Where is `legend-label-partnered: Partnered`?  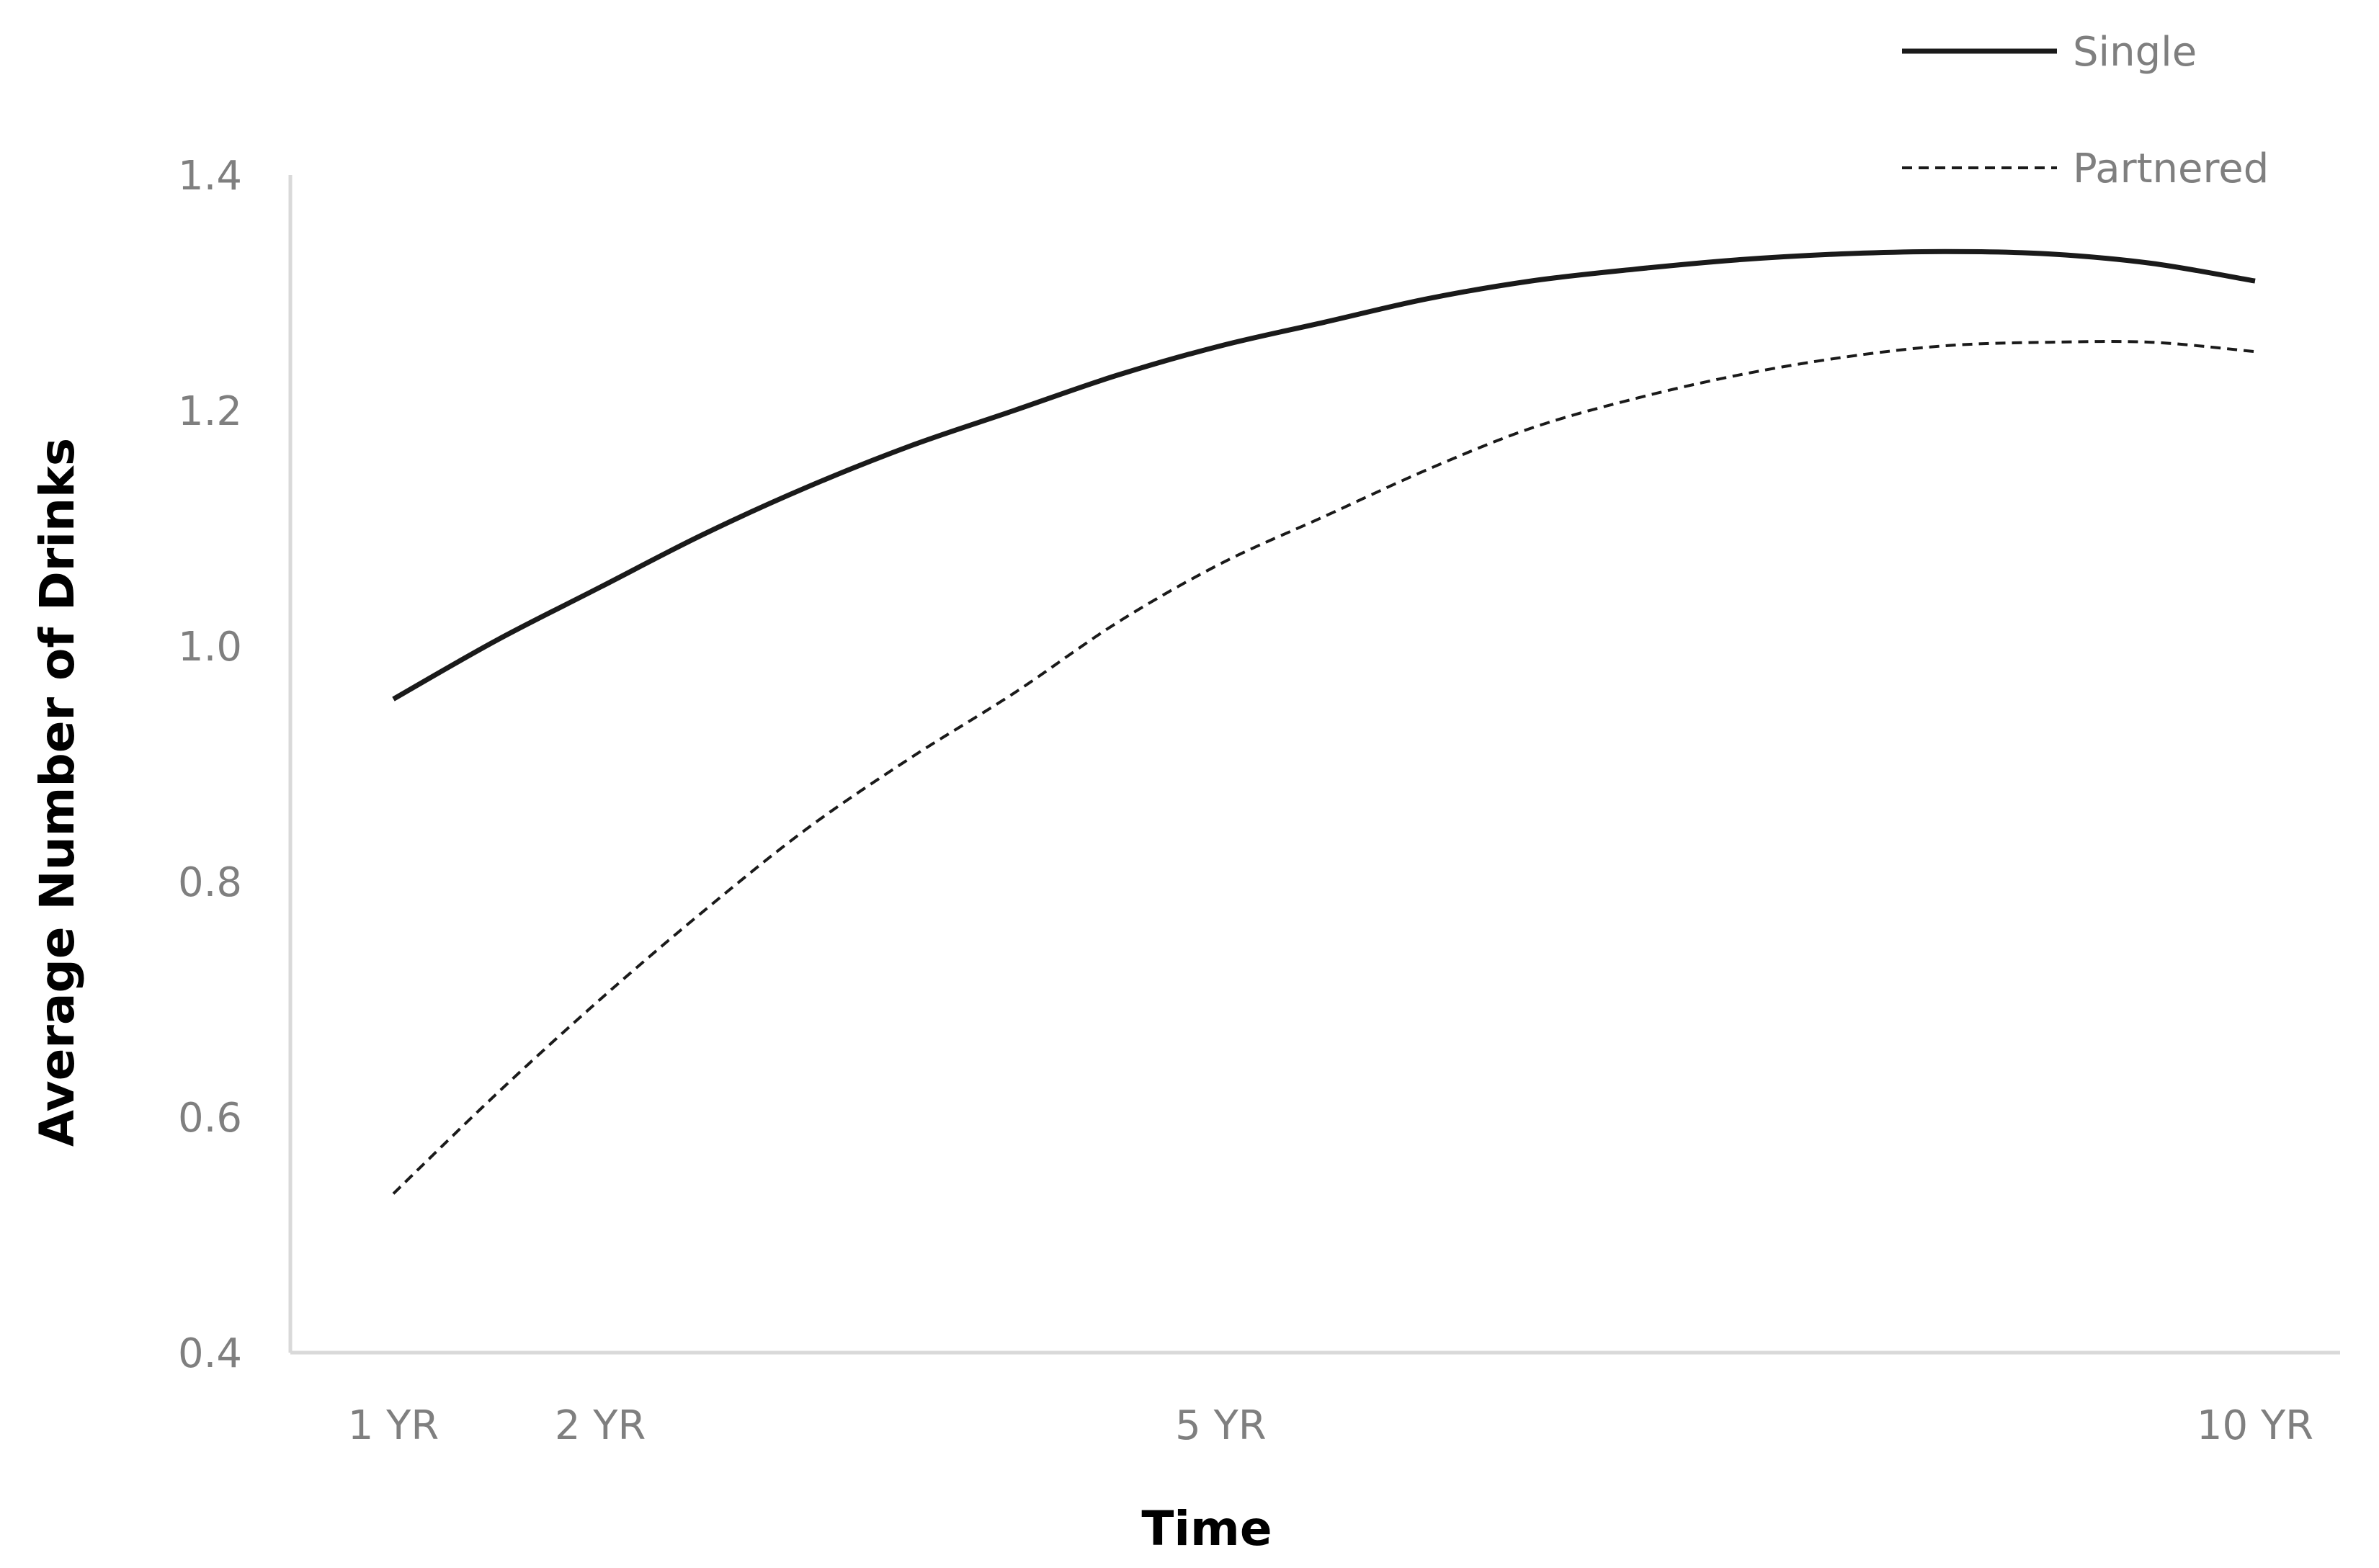 legend-label-partnered: Partnered is located at coordinates (2171, 169).